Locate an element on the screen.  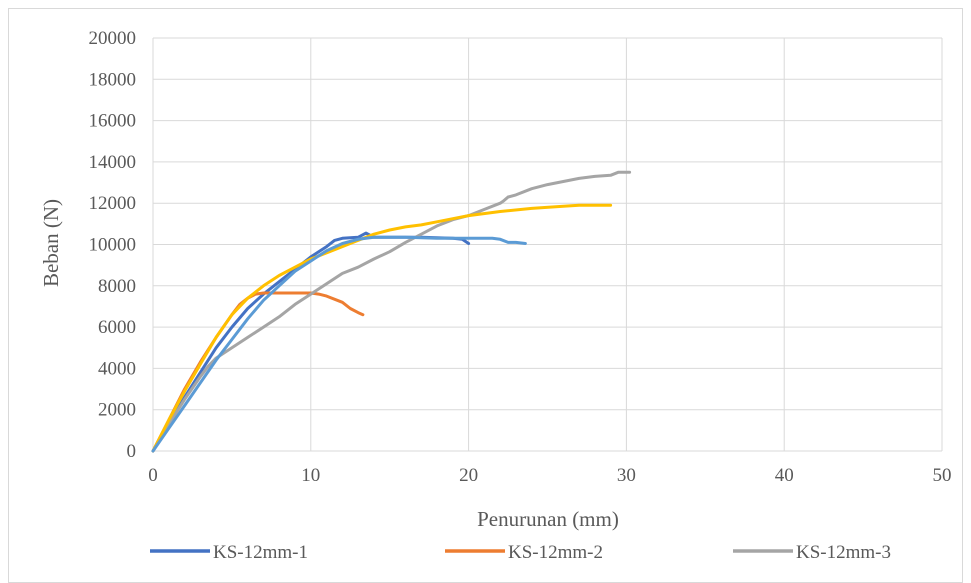
y-tick-label: 14000 is located at coordinates (113, 162).